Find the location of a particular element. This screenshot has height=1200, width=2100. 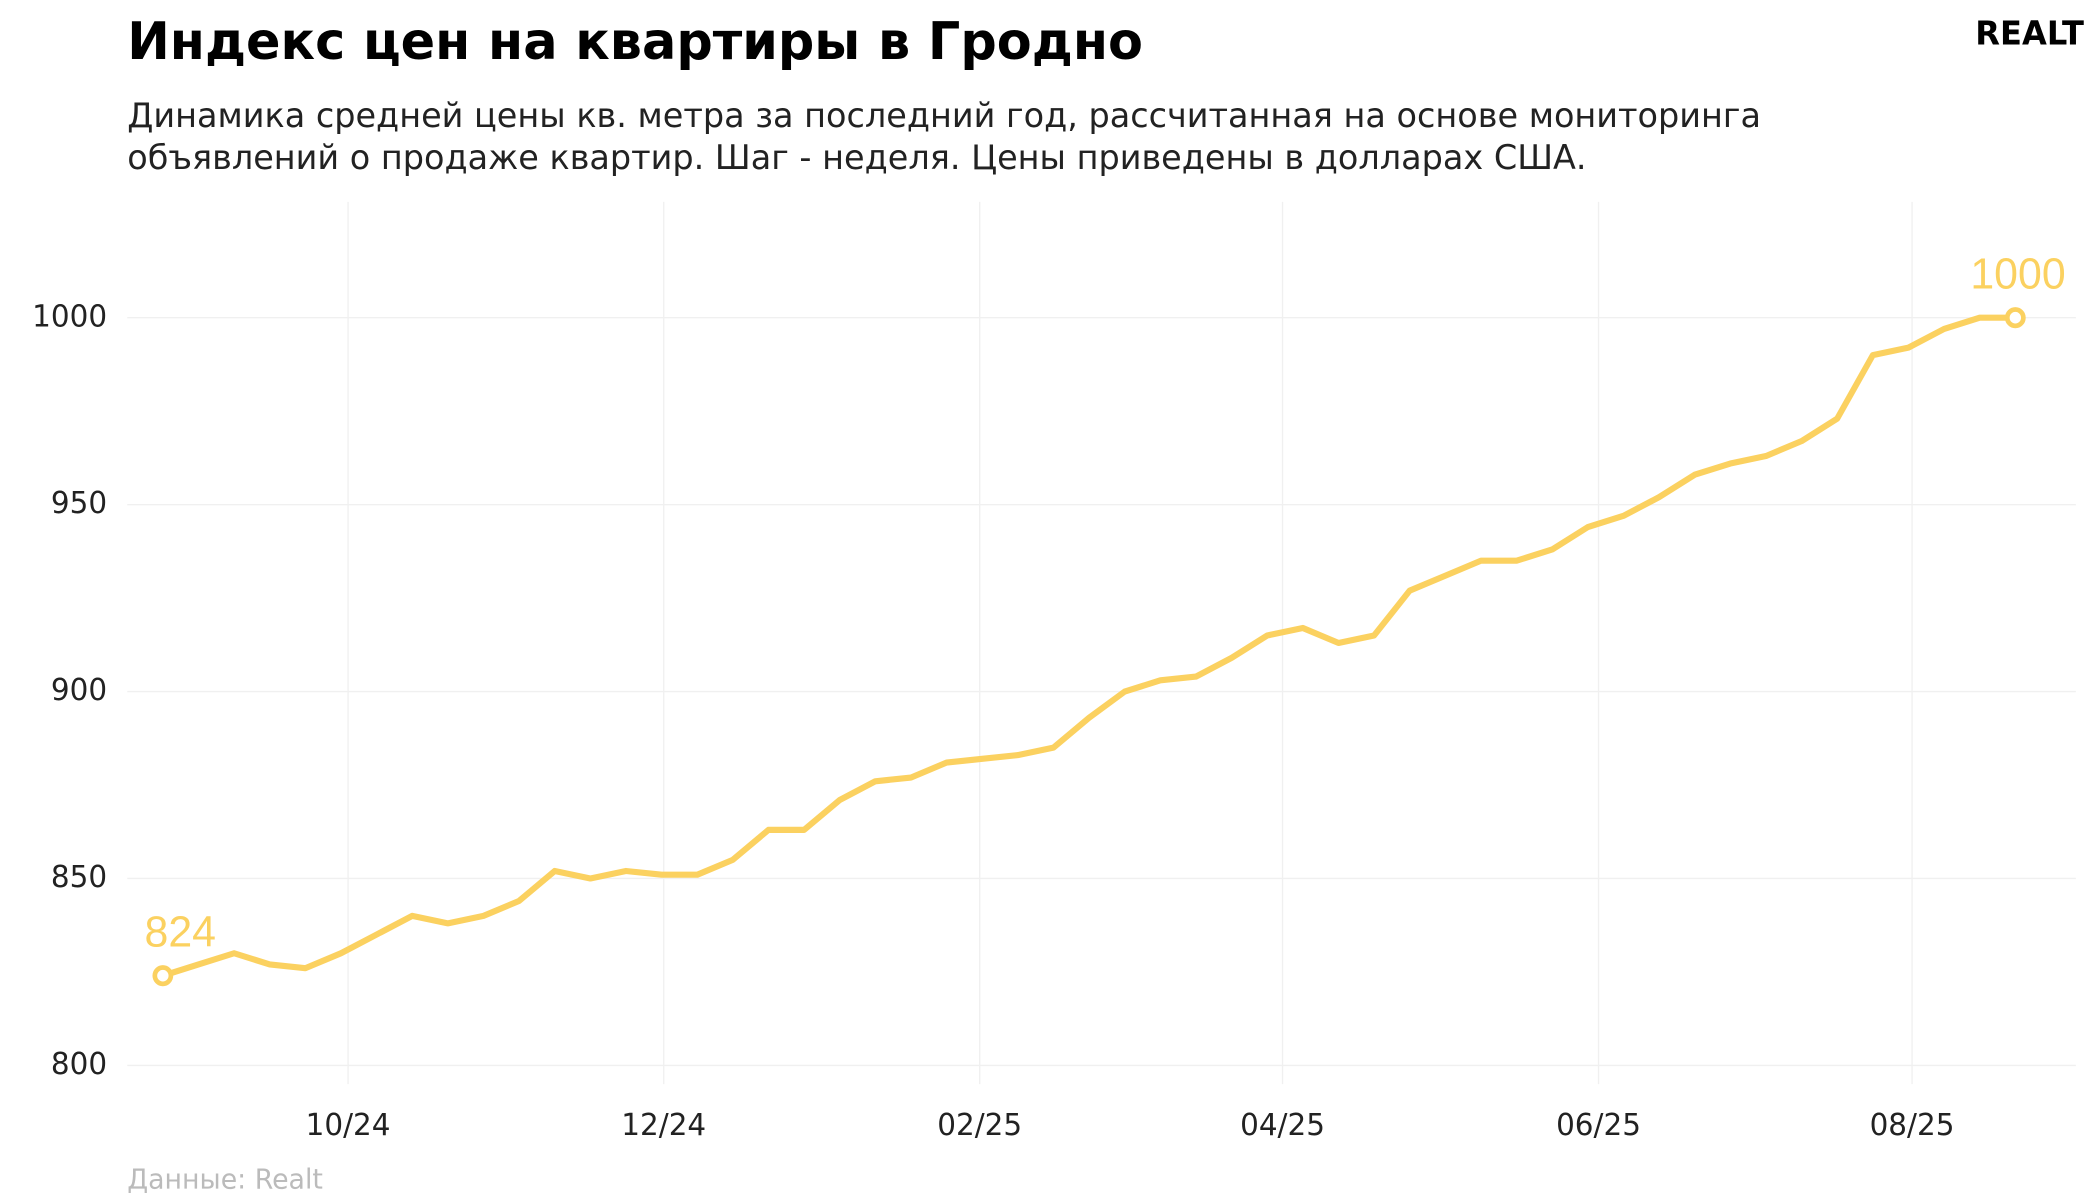

data-label: 1000 is located at coordinates (2017, 274).